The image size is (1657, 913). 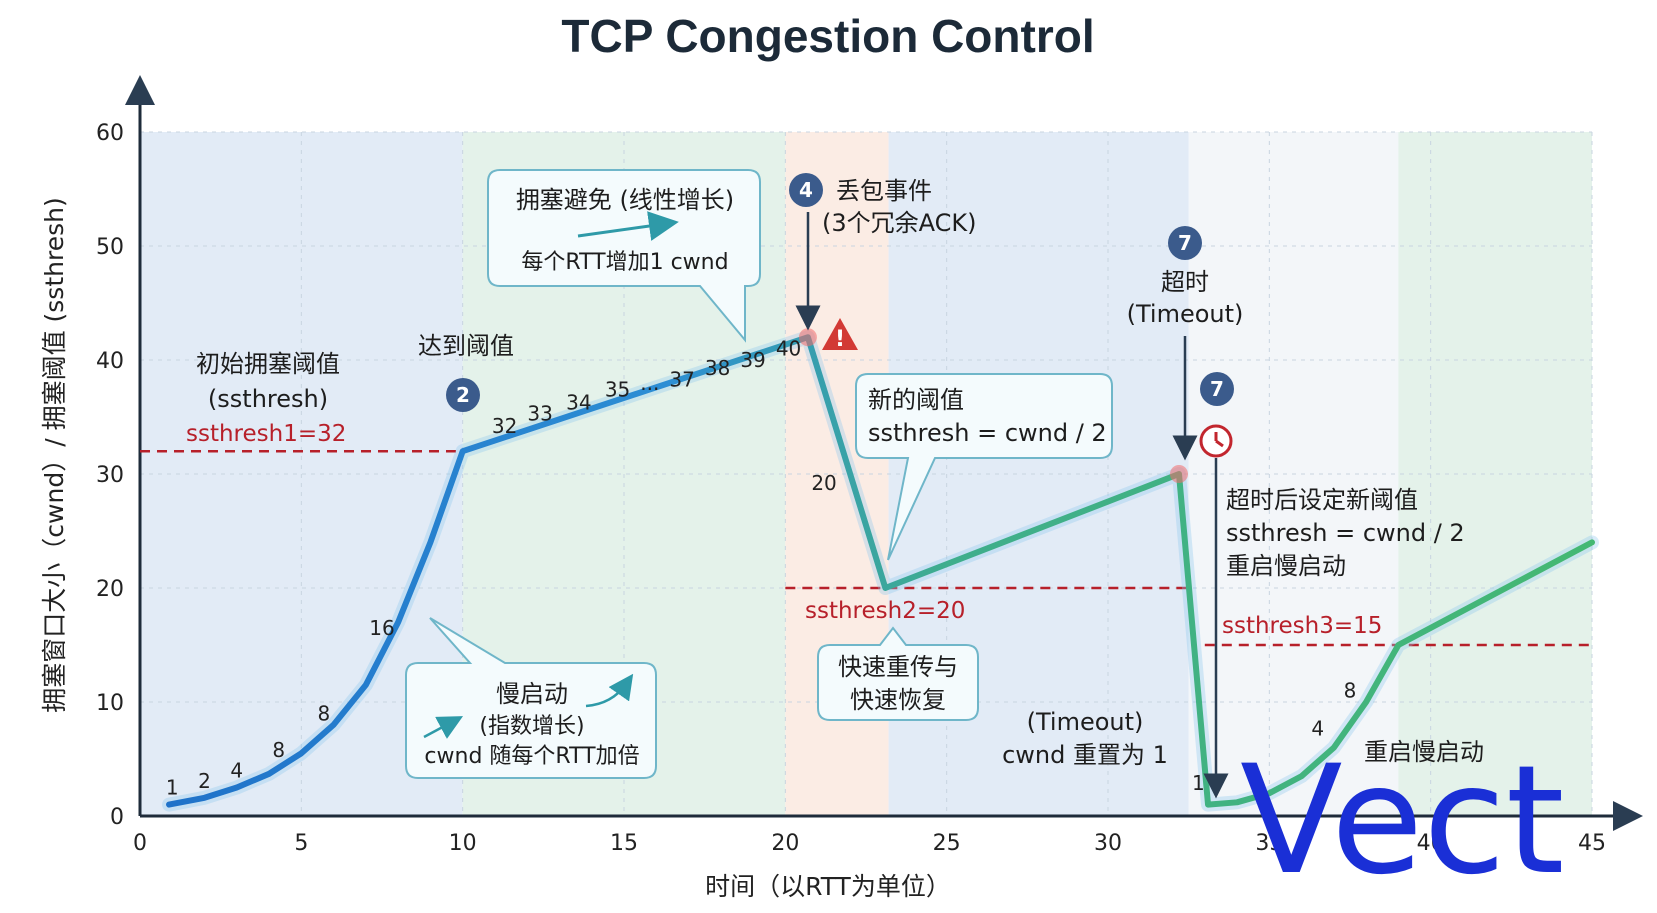 What do you see at coordinates (984, 467) in the screenshot?
I see `new-threshold-callout: 新的阈值 ssthresh = cwnd / 2` at bounding box center [984, 467].